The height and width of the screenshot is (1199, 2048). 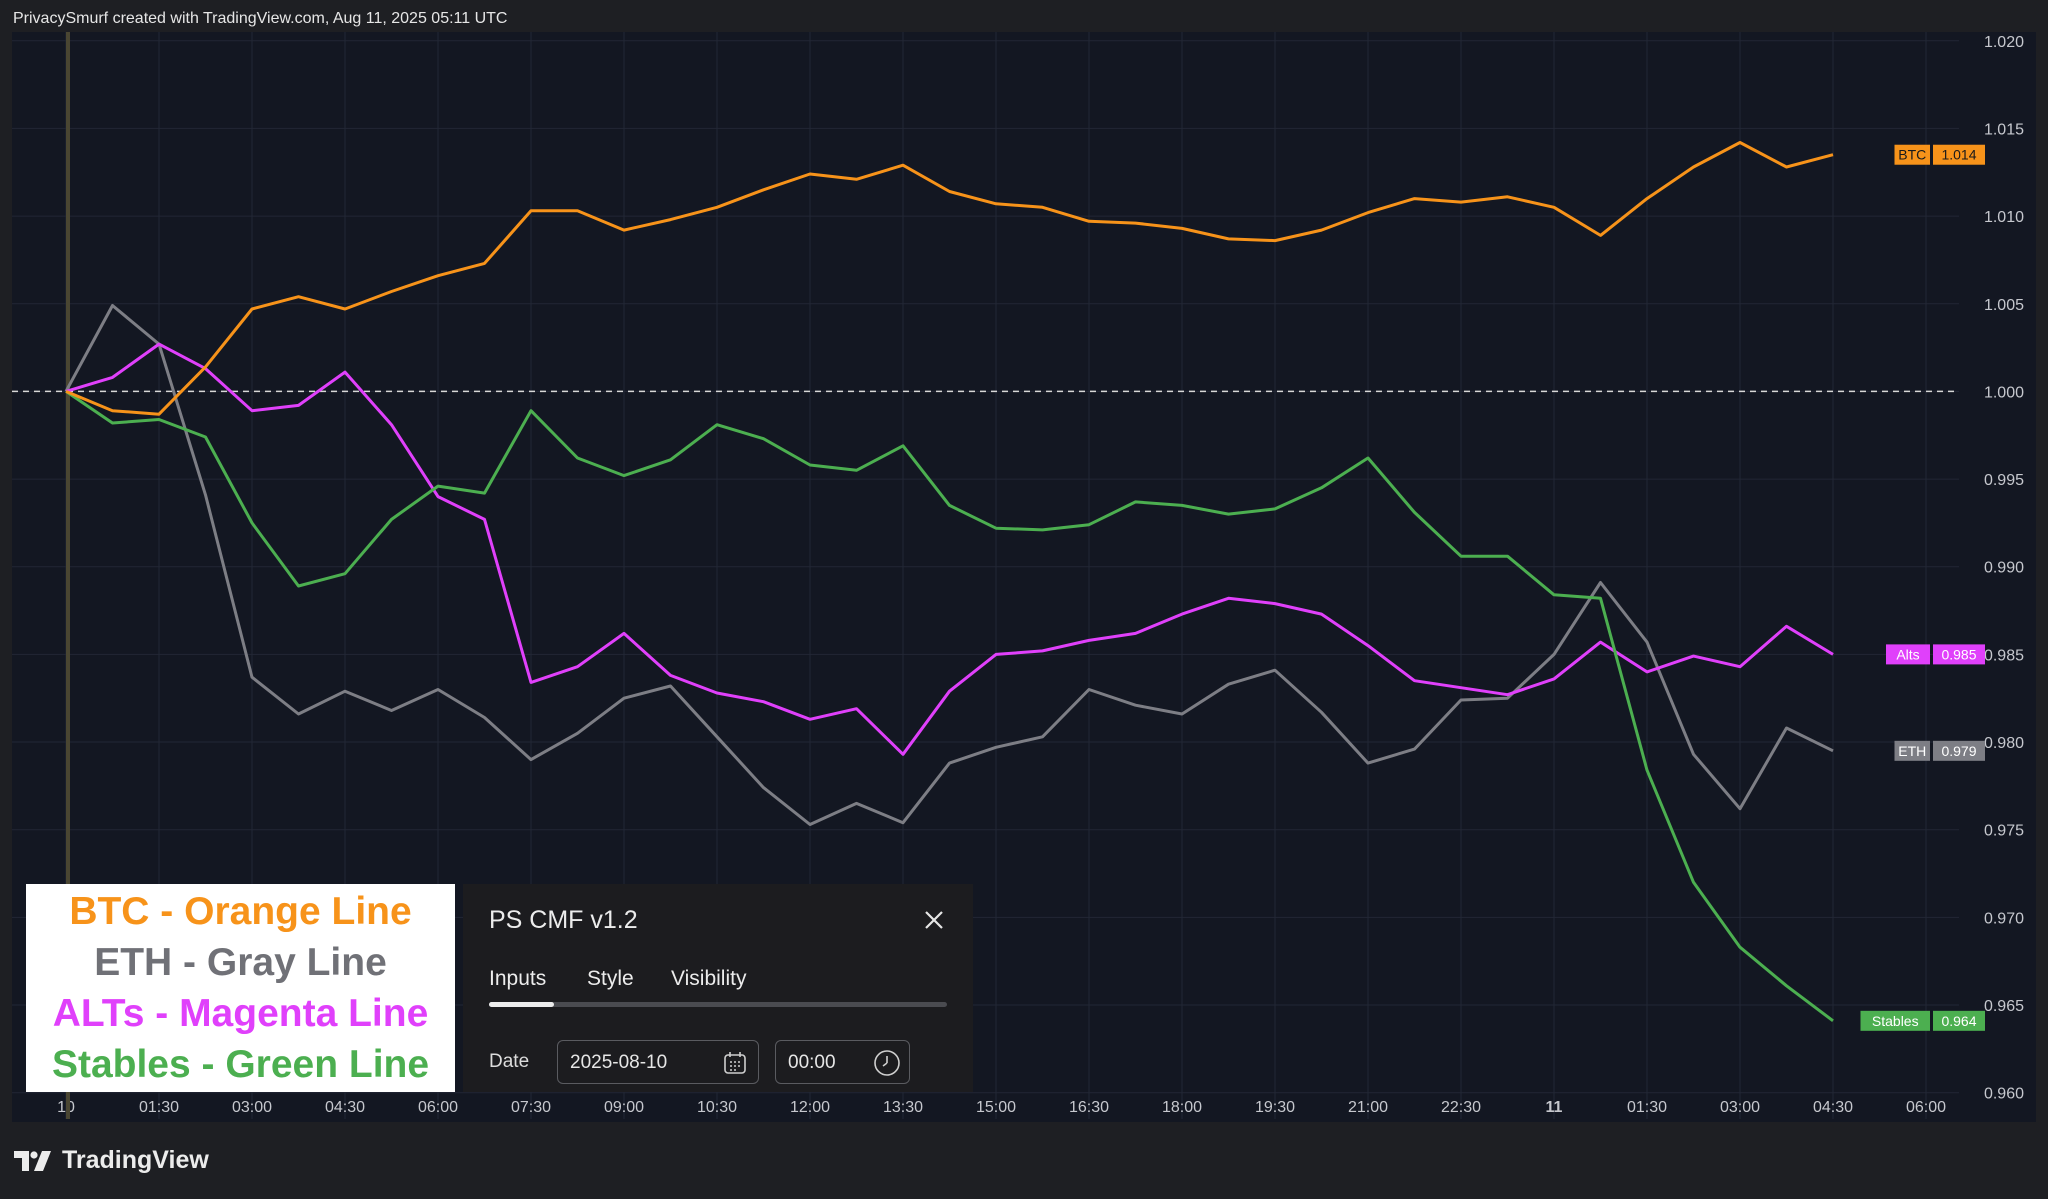 I want to click on y-tick-label: 1.015, so click(x=2004, y=129).